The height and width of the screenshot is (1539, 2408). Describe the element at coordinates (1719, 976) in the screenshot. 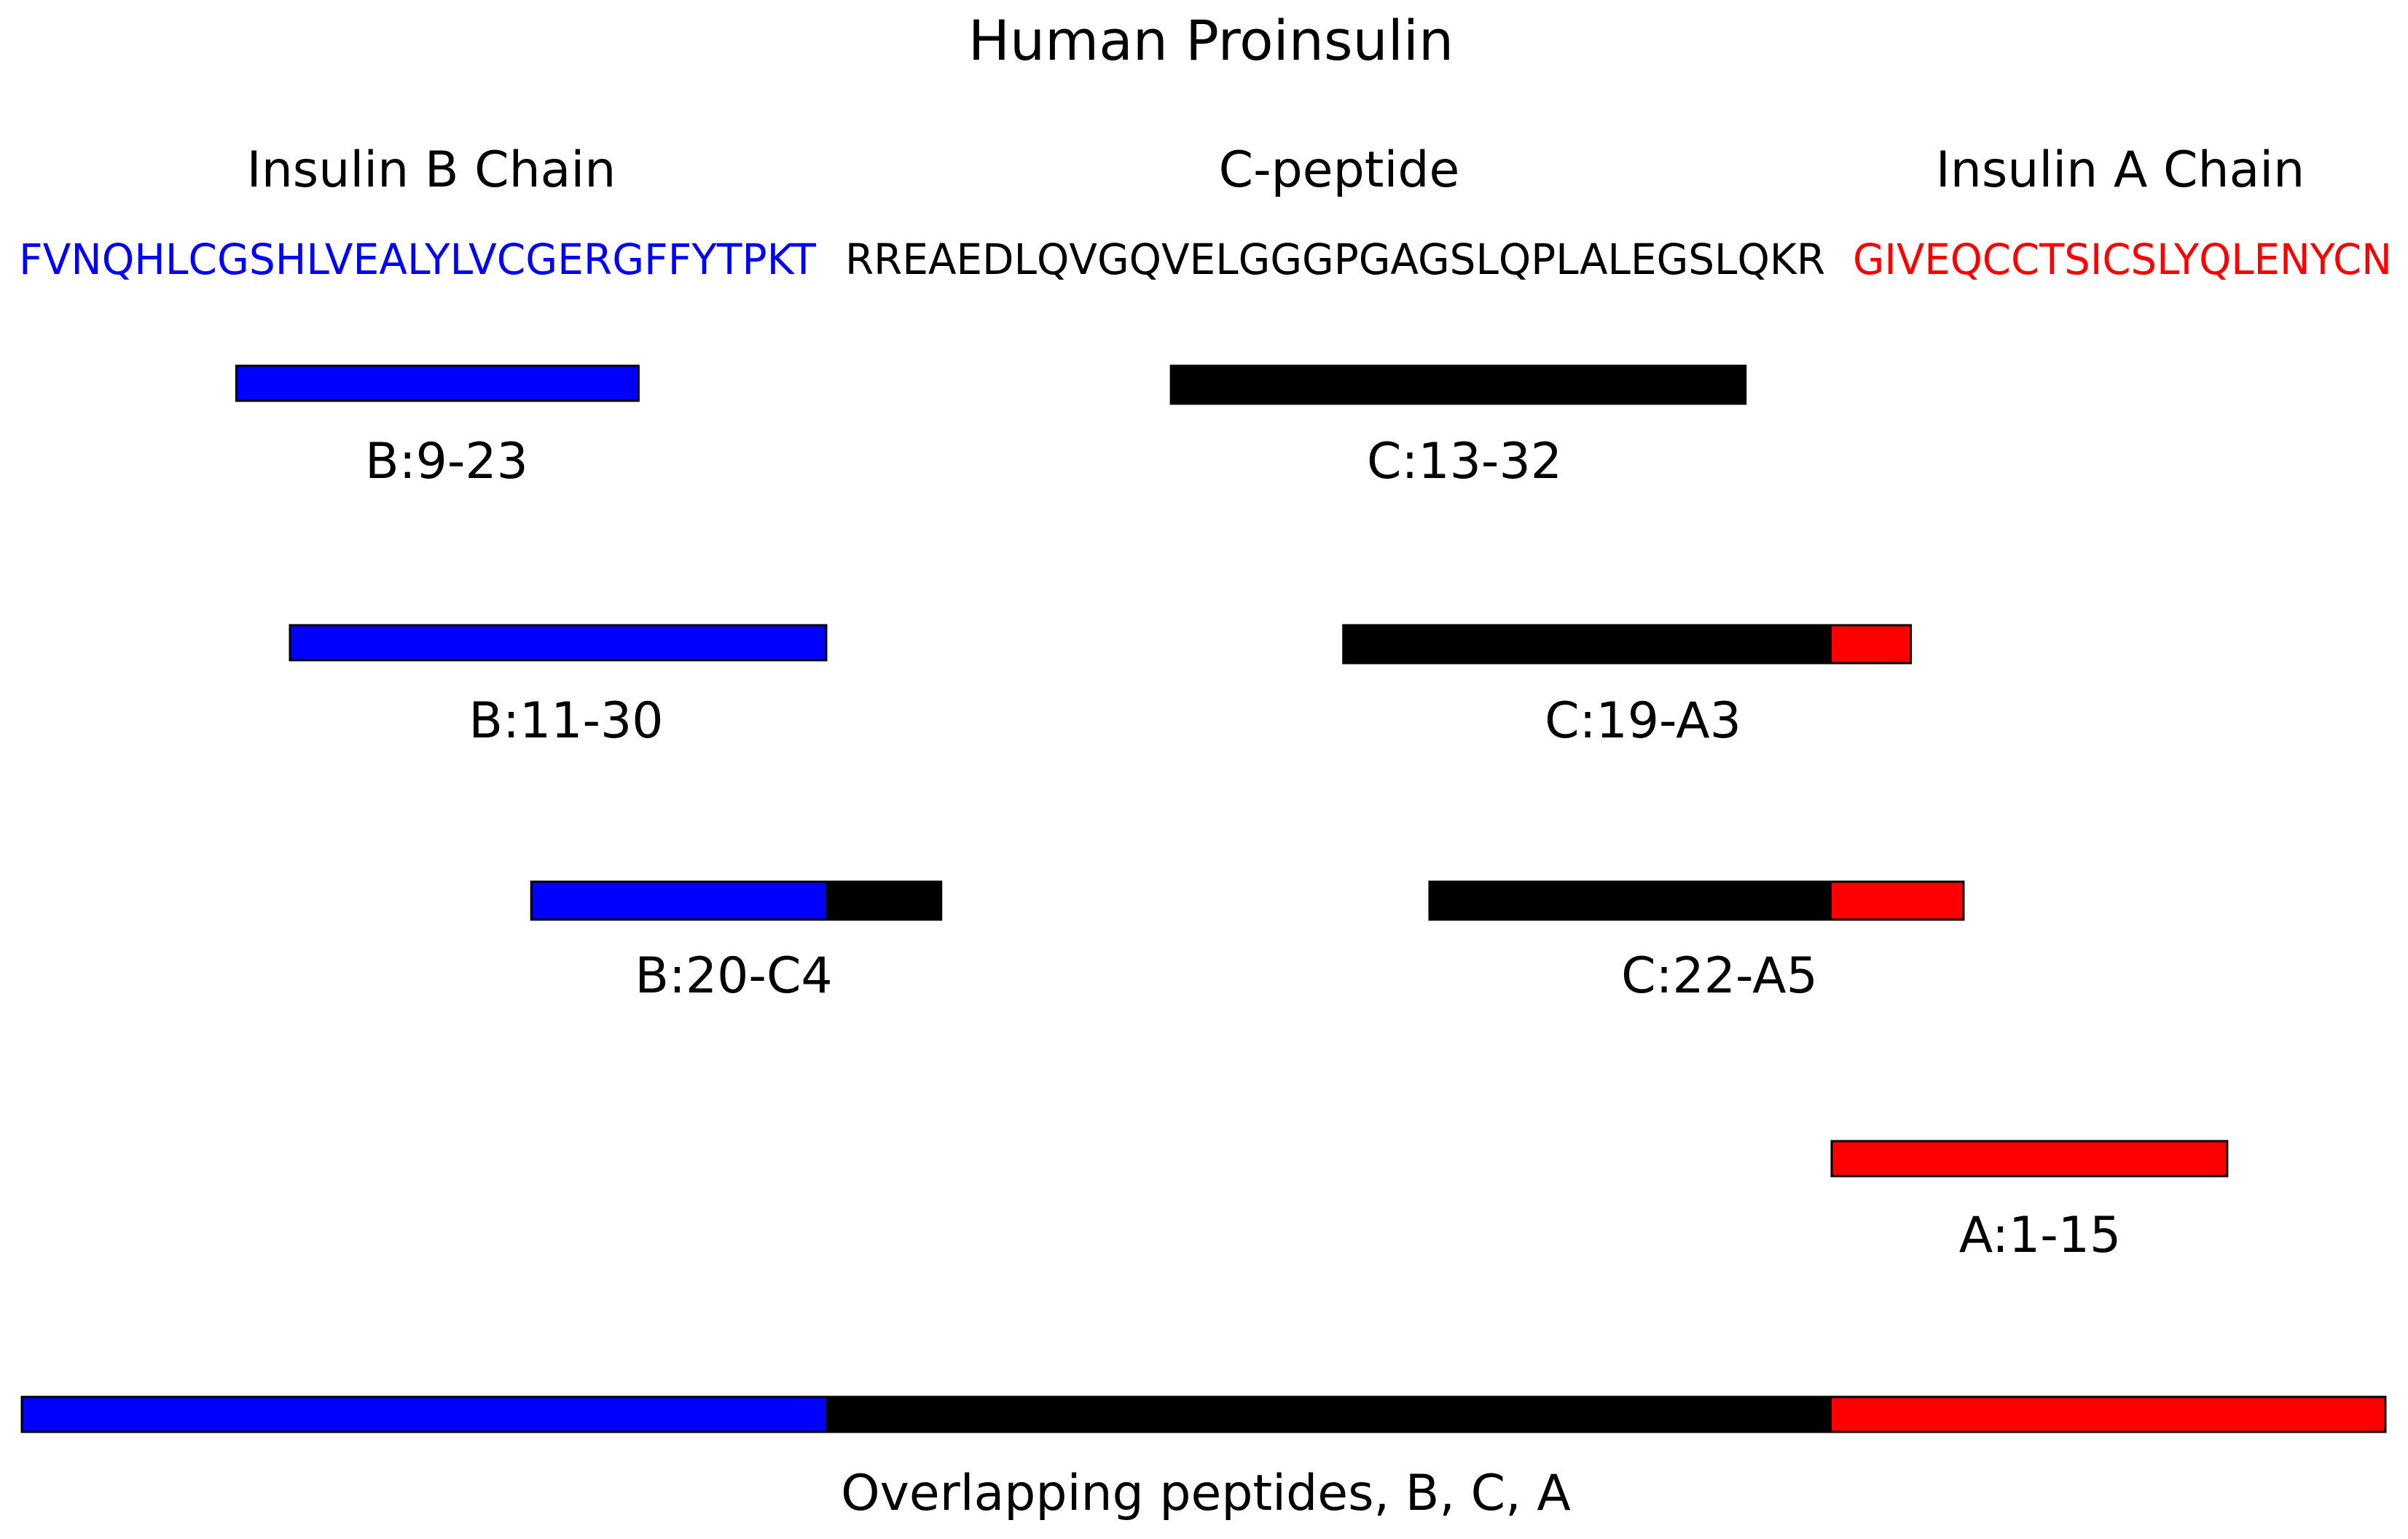

I see `peptide-label: C:22-A5` at that location.